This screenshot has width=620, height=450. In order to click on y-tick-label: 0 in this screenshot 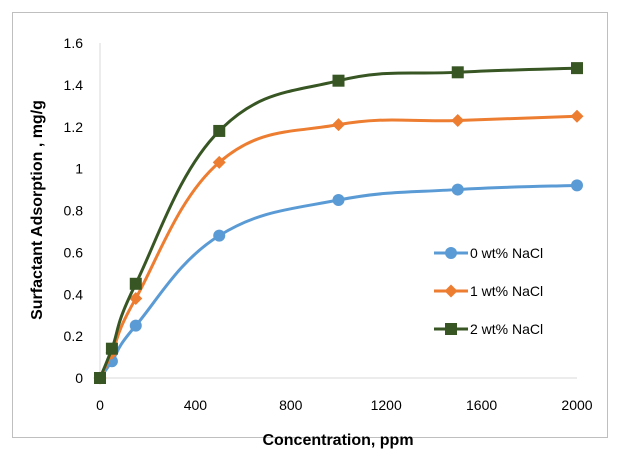, I will do `click(79, 378)`.